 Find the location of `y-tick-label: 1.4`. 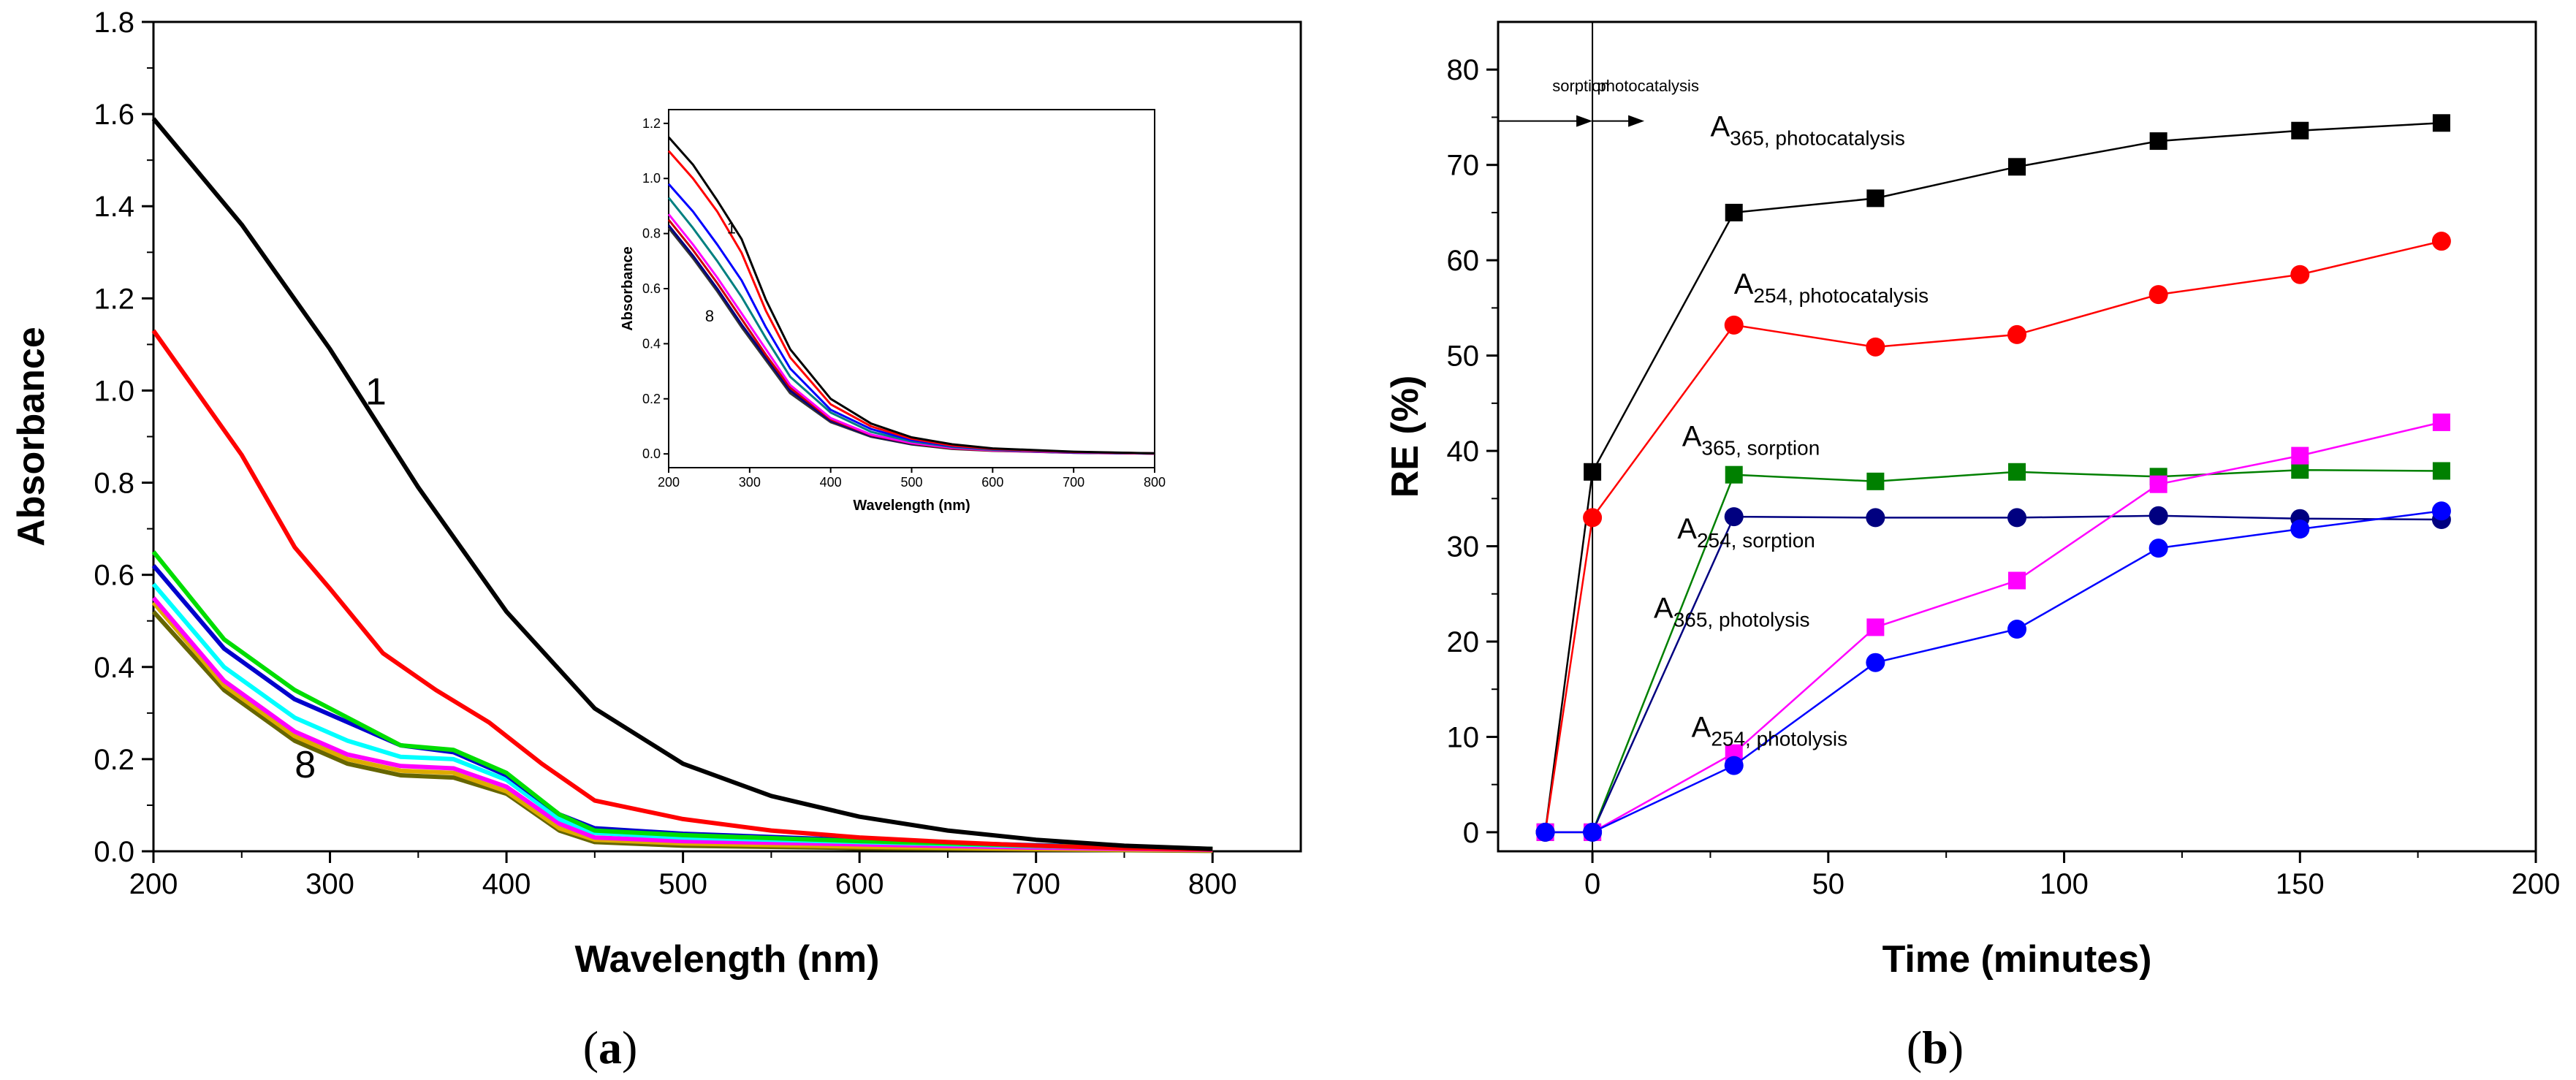

y-tick-label: 1.4 is located at coordinates (114, 207).